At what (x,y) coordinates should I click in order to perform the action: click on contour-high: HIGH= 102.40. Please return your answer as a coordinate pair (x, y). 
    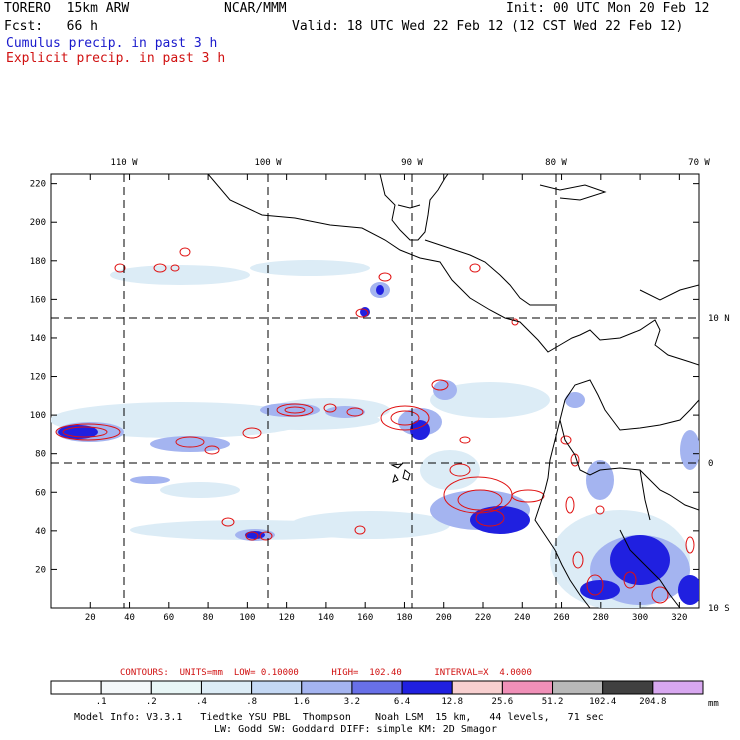
    Looking at the image, I should click on (366, 673).